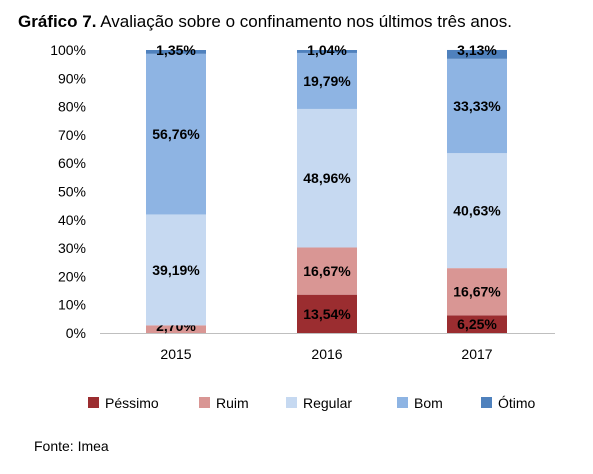 Image resolution: width=593 pixels, height=474 pixels. I want to click on bar-2017-bom, so click(477, 106).